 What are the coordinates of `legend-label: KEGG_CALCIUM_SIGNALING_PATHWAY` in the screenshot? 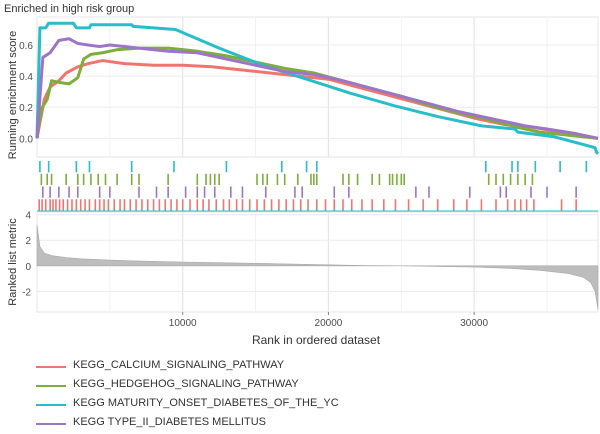 It's located at (179, 365).